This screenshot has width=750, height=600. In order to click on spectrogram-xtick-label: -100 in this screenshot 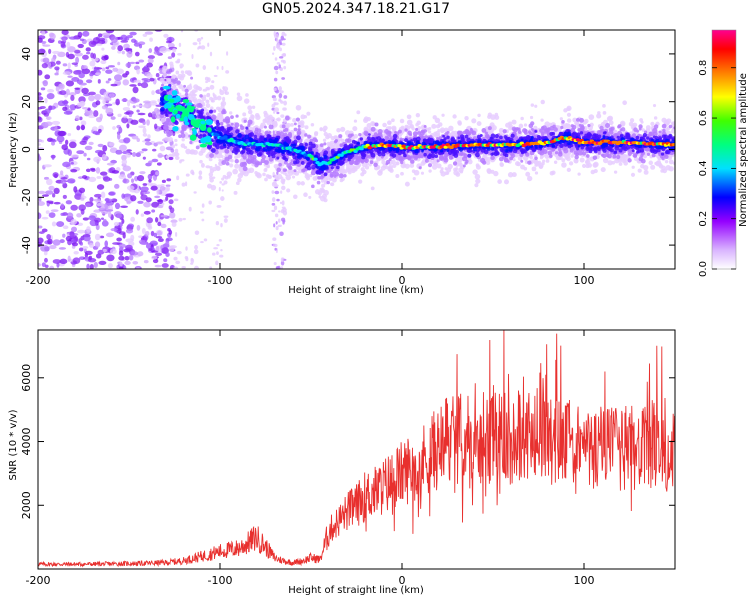, I will do `click(220, 280)`.